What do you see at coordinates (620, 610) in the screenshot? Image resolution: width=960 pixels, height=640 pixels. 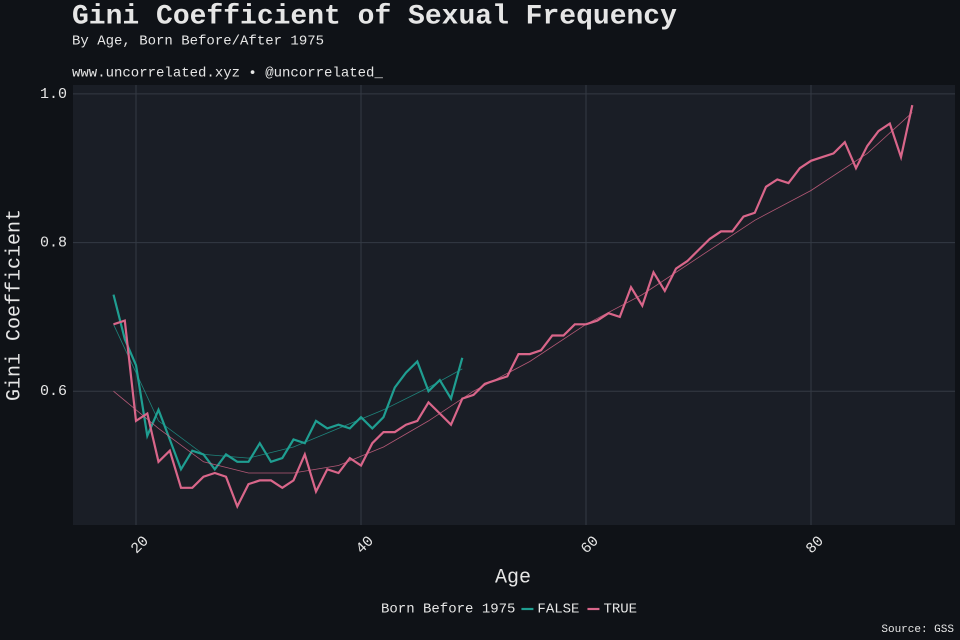 I see `legend-label: TRUE` at bounding box center [620, 610].